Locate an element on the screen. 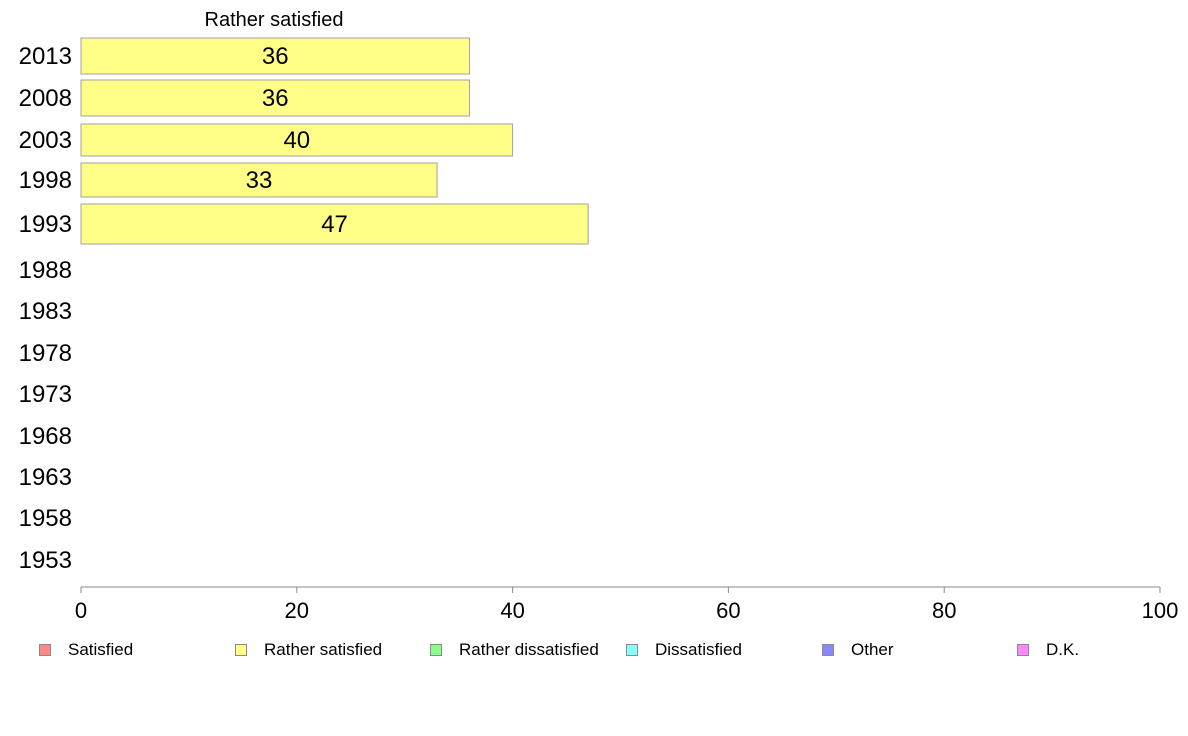  x-axis: 0 20 40 60 80 100 is located at coordinates (627, 604).